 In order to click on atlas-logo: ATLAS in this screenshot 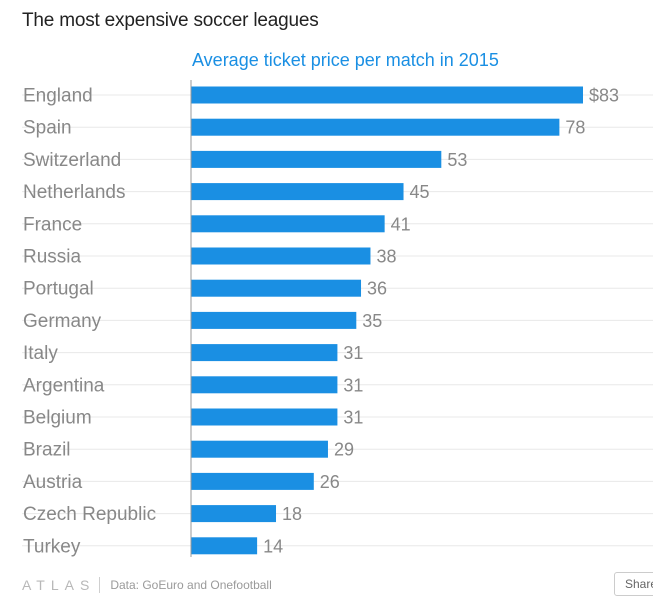, I will do `click(59, 585)`.